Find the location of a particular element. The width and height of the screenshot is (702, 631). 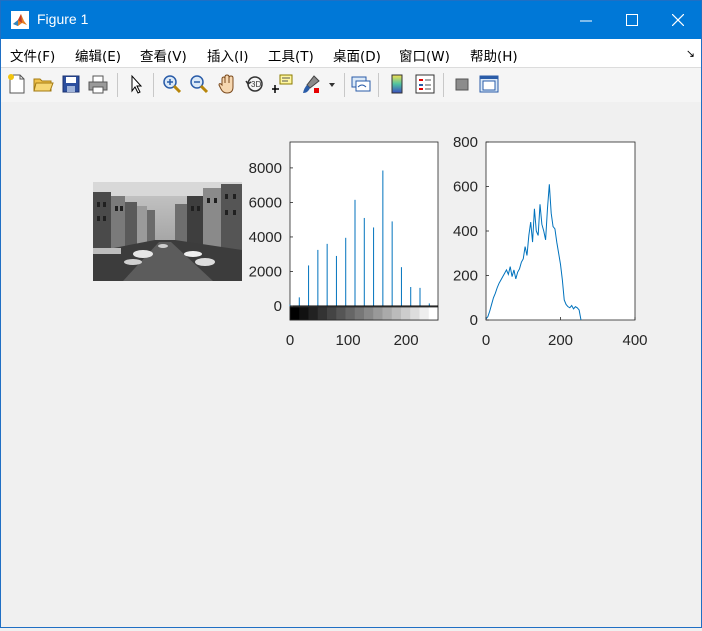

menu-tools: 工具(T) is located at coordinates (291, 57).